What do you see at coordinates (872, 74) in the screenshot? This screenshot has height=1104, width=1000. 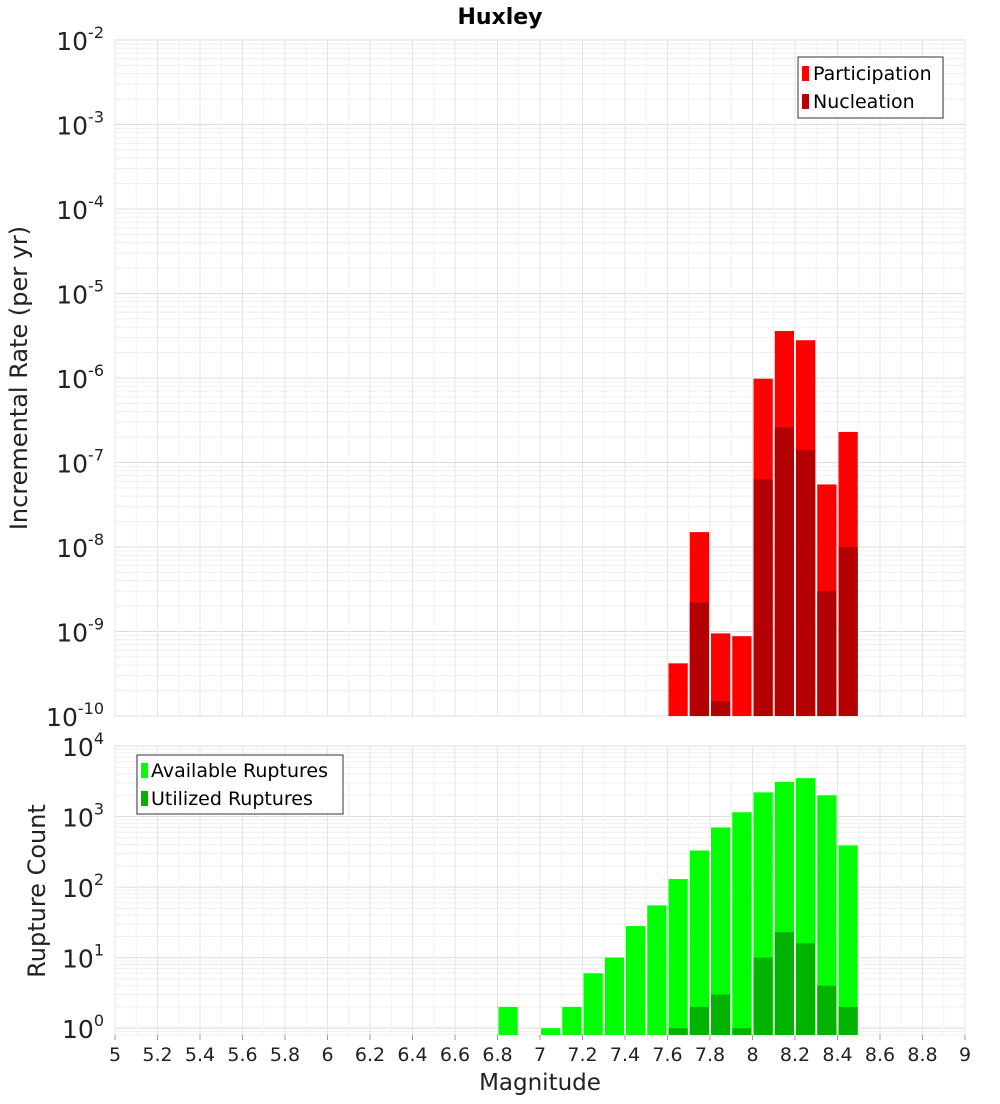 I see `participation-legend-label: Participation` at bounding box center [872, 74].